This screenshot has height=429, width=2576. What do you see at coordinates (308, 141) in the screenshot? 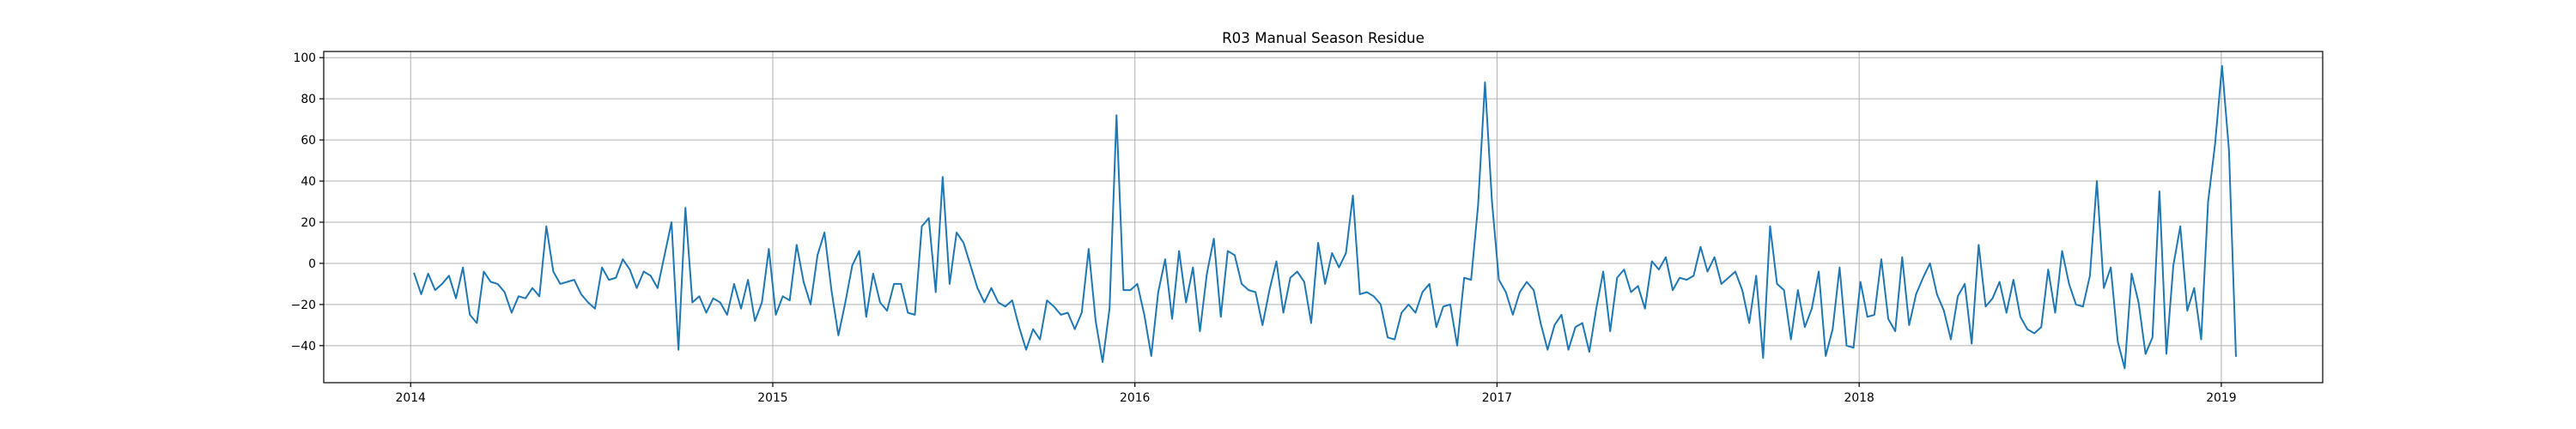
I see `y-tick-label: 60` at bounding box center [308, 141].